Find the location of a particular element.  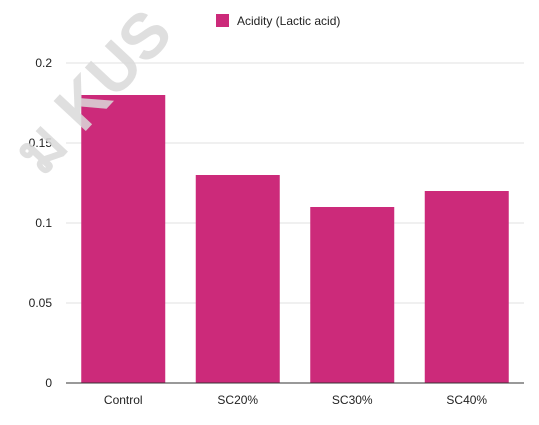

legend-swatch is located at coordinates (222, 20).